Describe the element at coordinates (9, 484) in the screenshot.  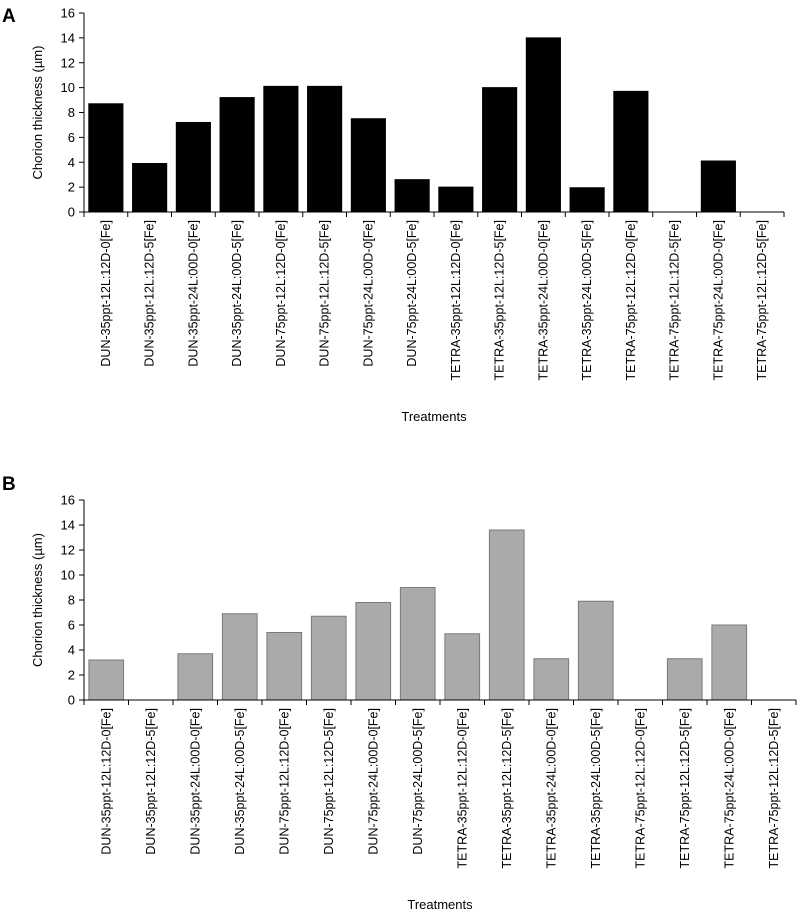
I see `panel-letter: B` at that location.